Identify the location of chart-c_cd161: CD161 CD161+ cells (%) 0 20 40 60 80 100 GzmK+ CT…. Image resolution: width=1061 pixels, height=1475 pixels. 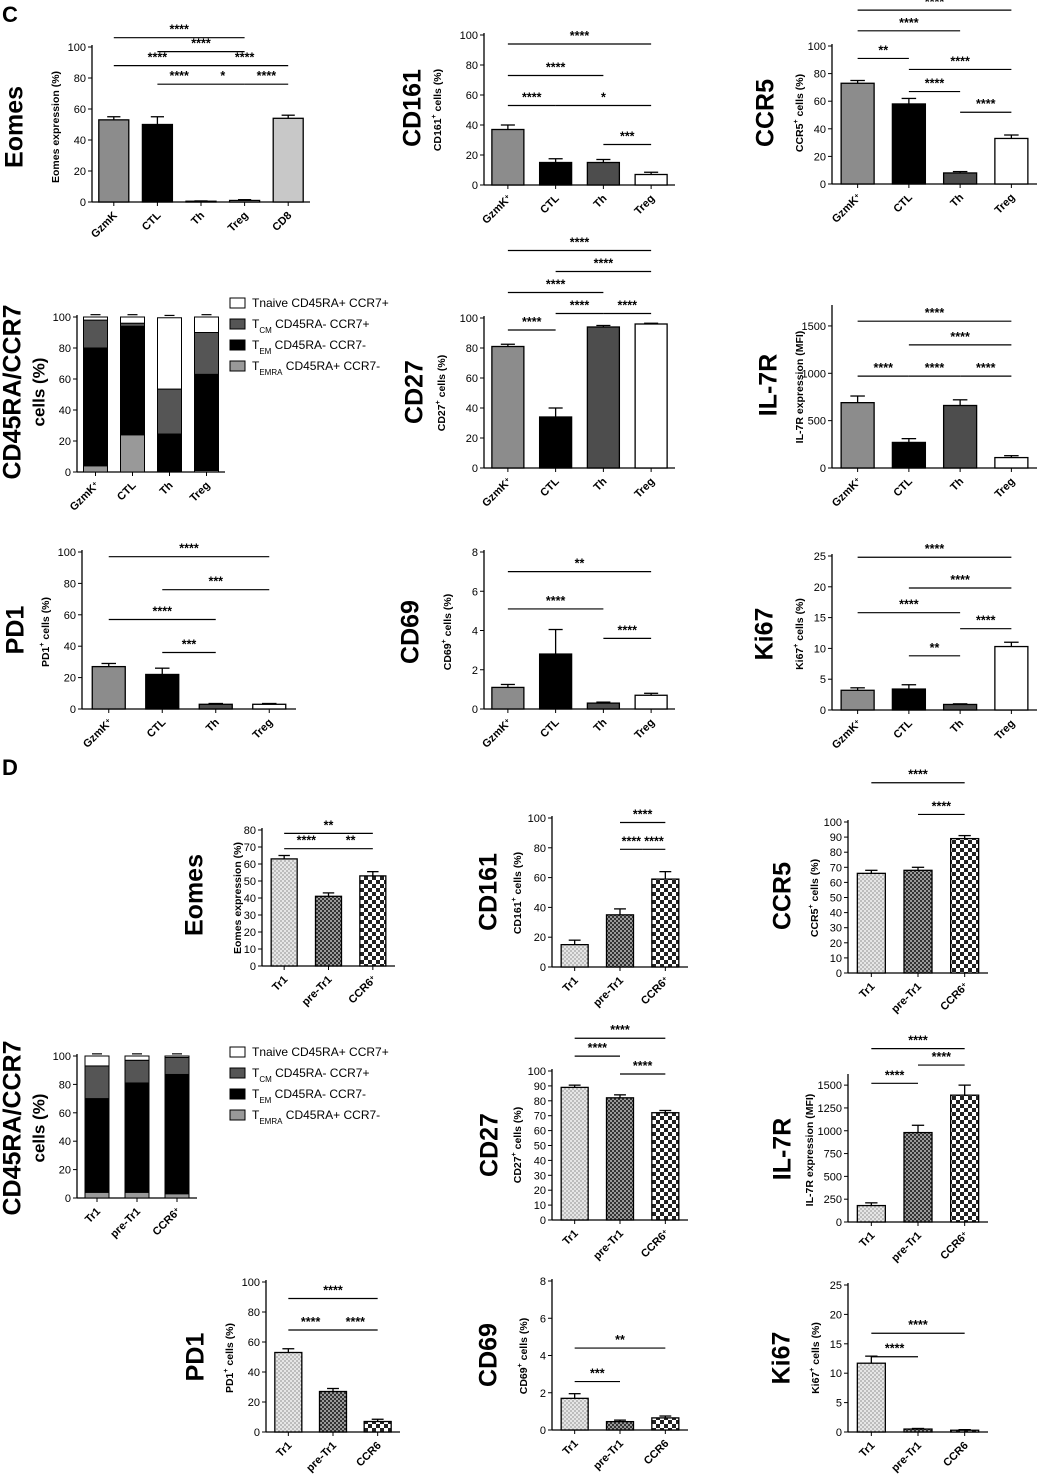
(537, 127).